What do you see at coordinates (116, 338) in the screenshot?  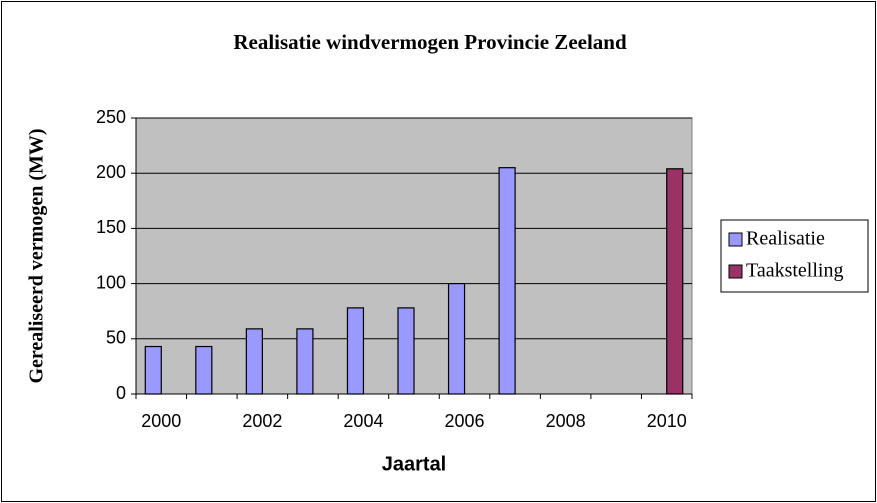 I see `y-tick-label: 50` at bounding box center [116, 338].